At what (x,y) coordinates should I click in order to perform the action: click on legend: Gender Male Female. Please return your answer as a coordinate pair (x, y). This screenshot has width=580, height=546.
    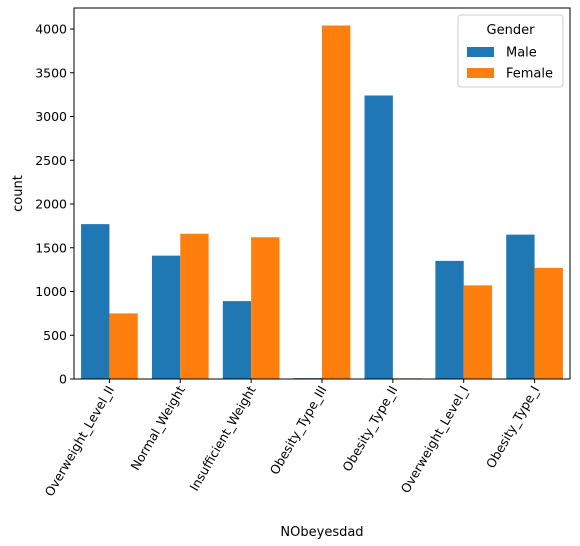
    Looking at the image, I should click on (510, 51).